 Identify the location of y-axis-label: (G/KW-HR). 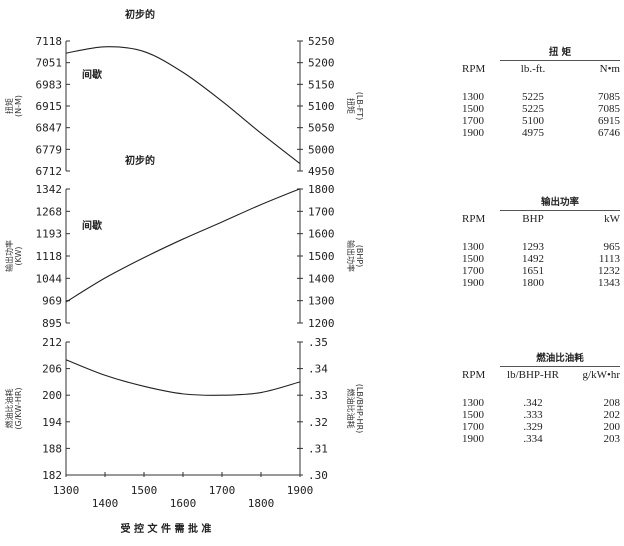
(18, 408).